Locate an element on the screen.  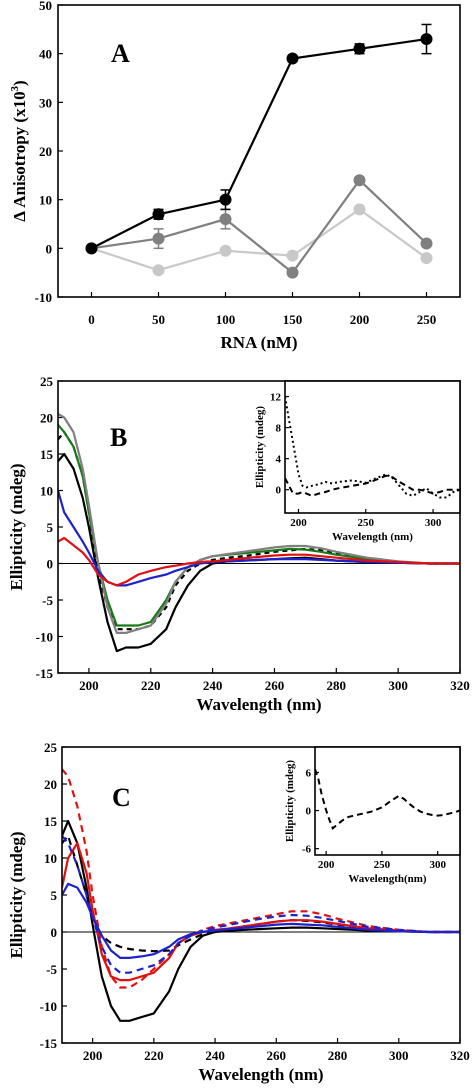
inset-y-tick-label-b: 12 is located at coordinates (276, 398).